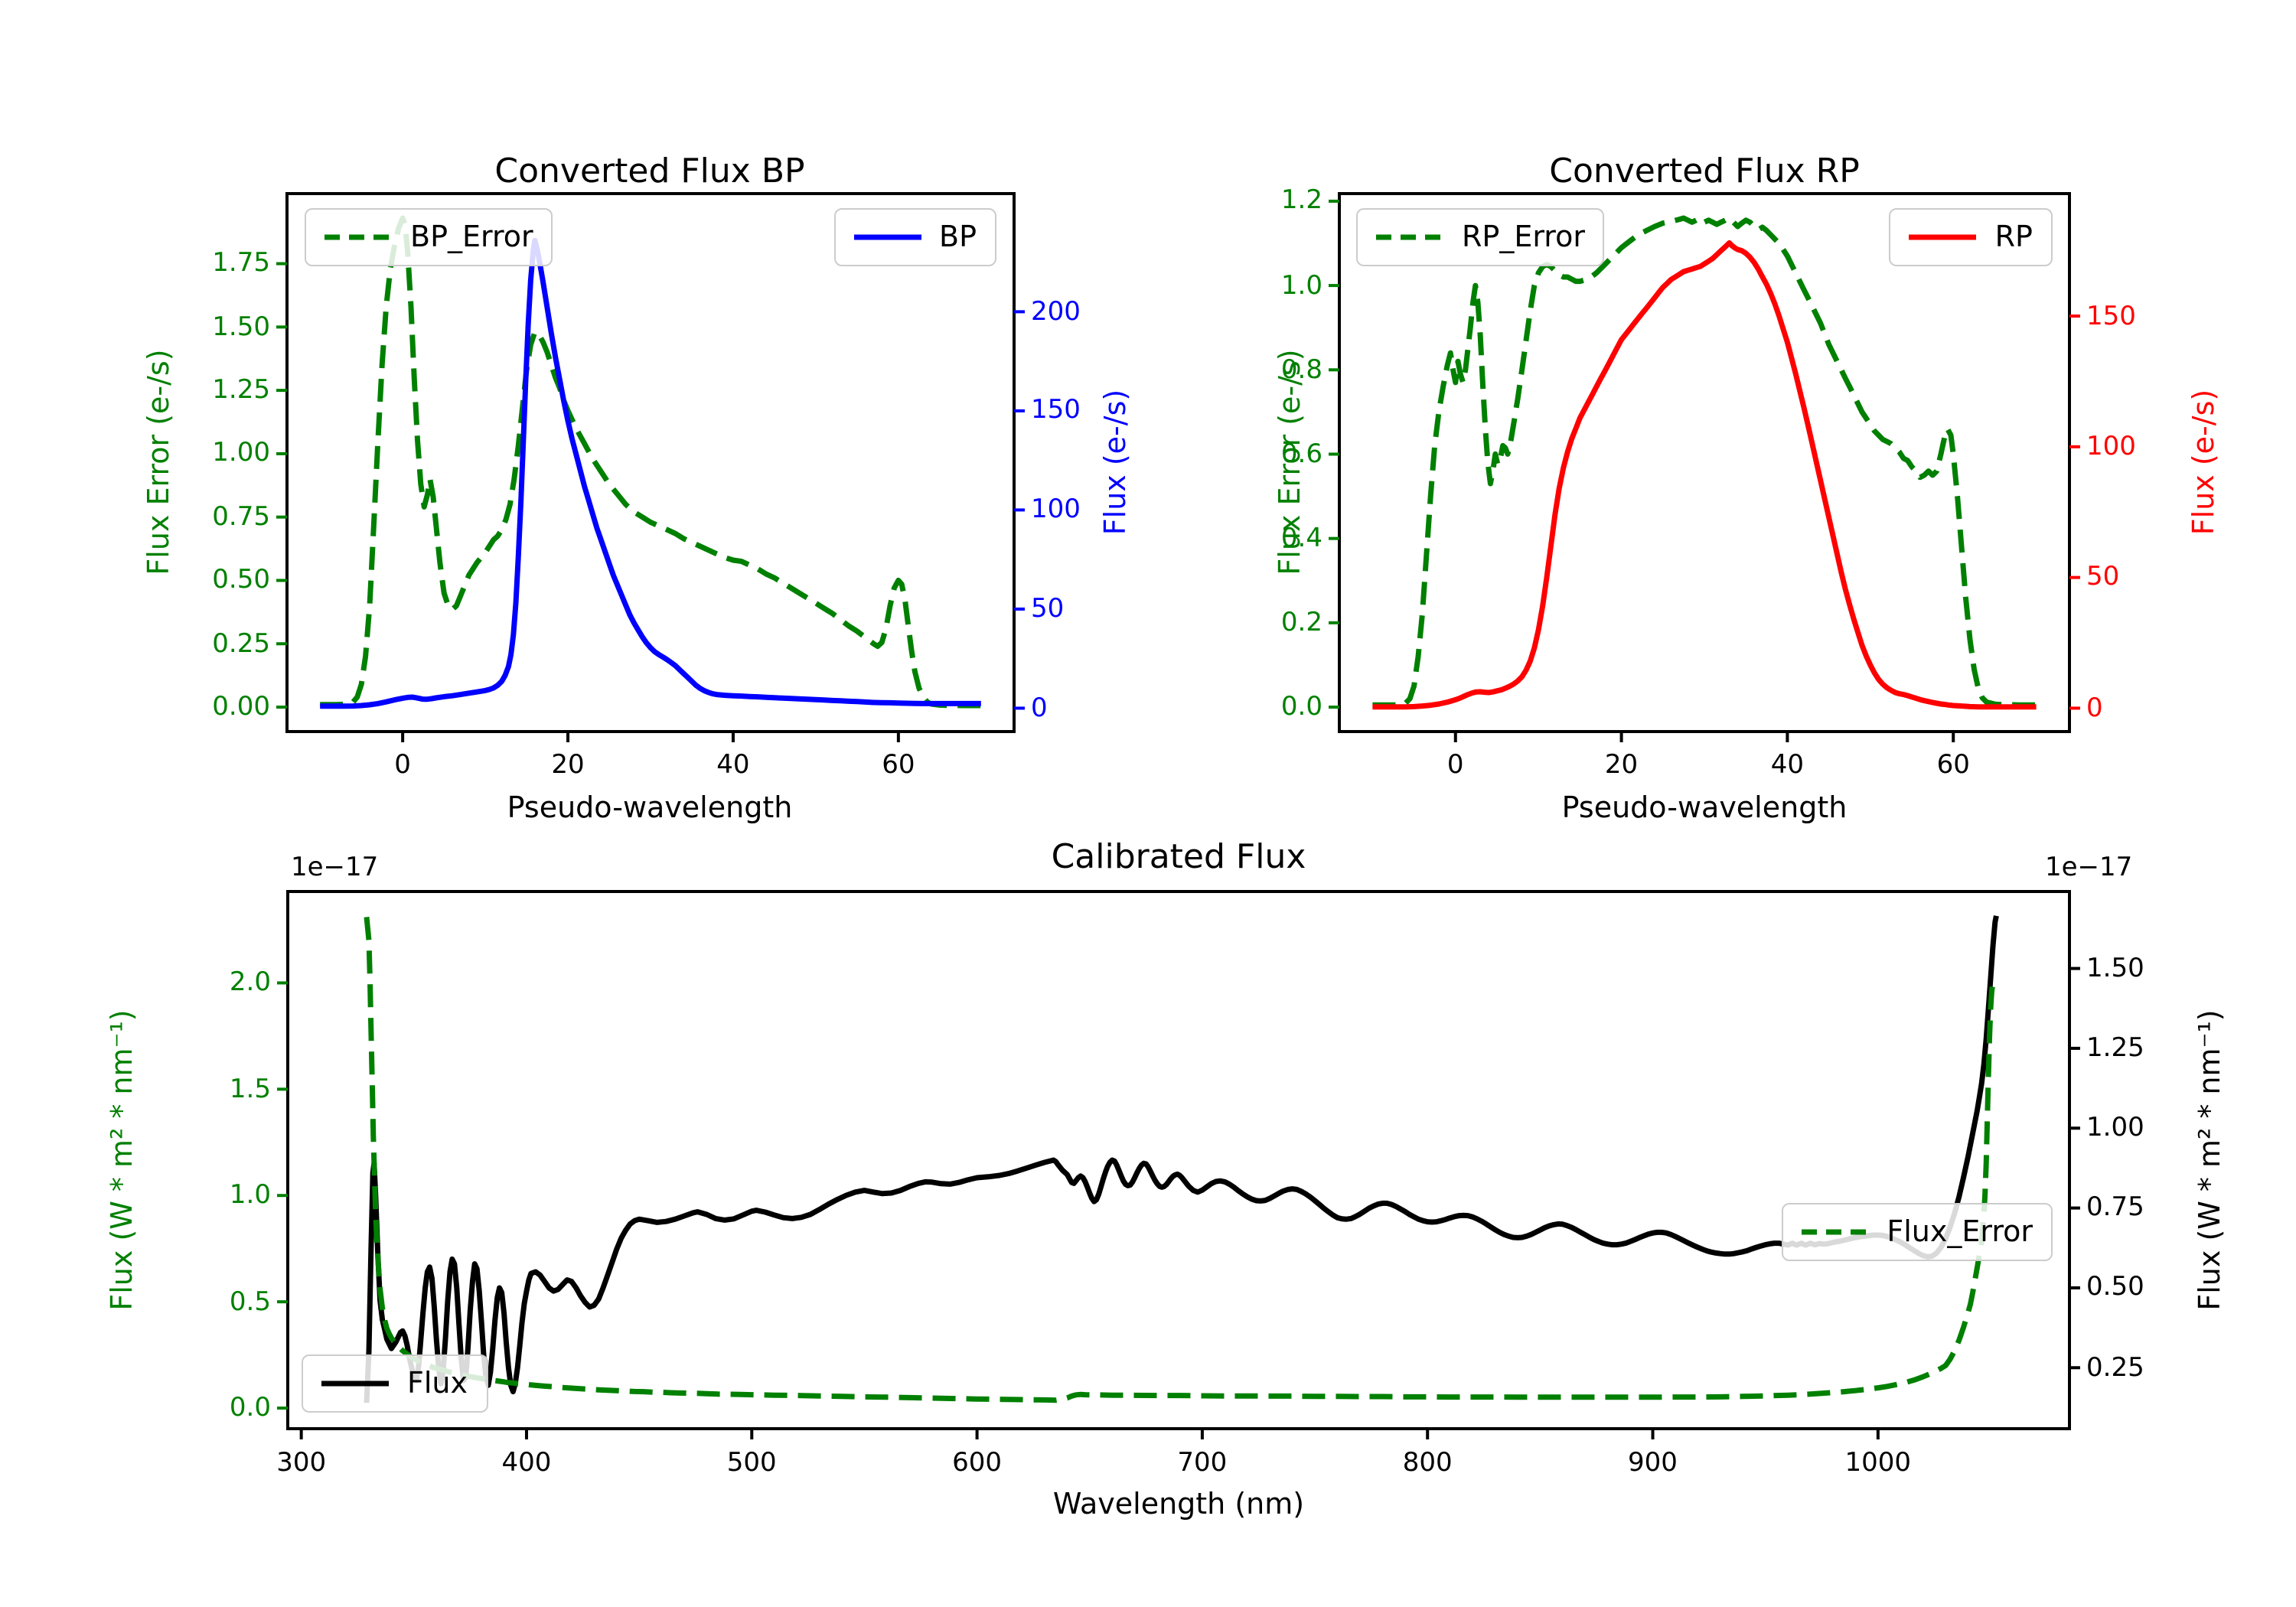 Image resolution: width=2296 pixels, height=1607 pixels. I want to click on tick-label: 0.8, so click(1301, 370).